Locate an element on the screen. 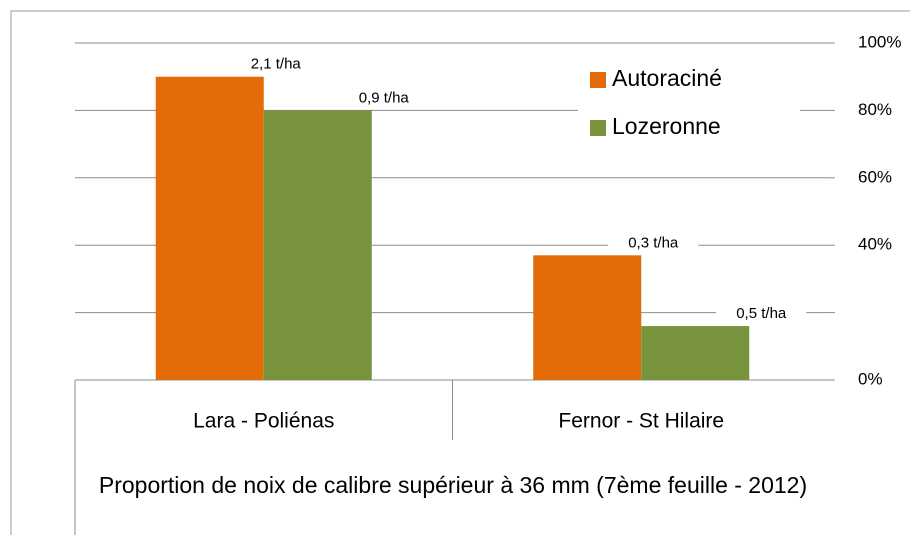  data-label: 2,1 t/ha is located at coordinates (276, 64).